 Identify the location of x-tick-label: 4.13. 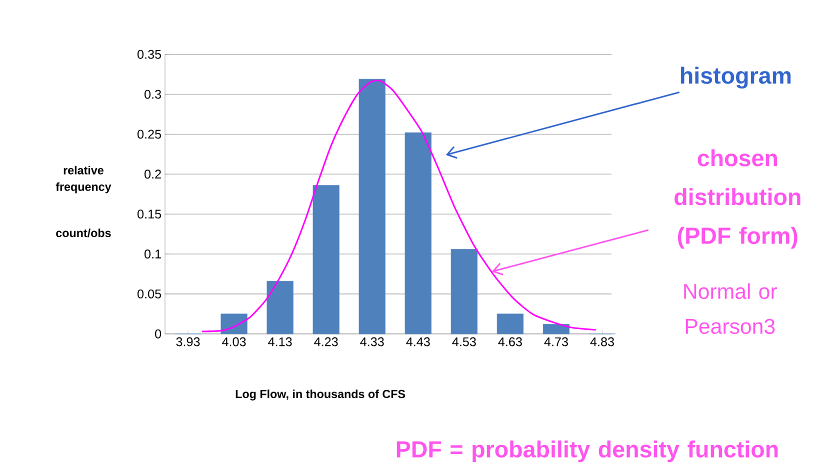
(280, 341).